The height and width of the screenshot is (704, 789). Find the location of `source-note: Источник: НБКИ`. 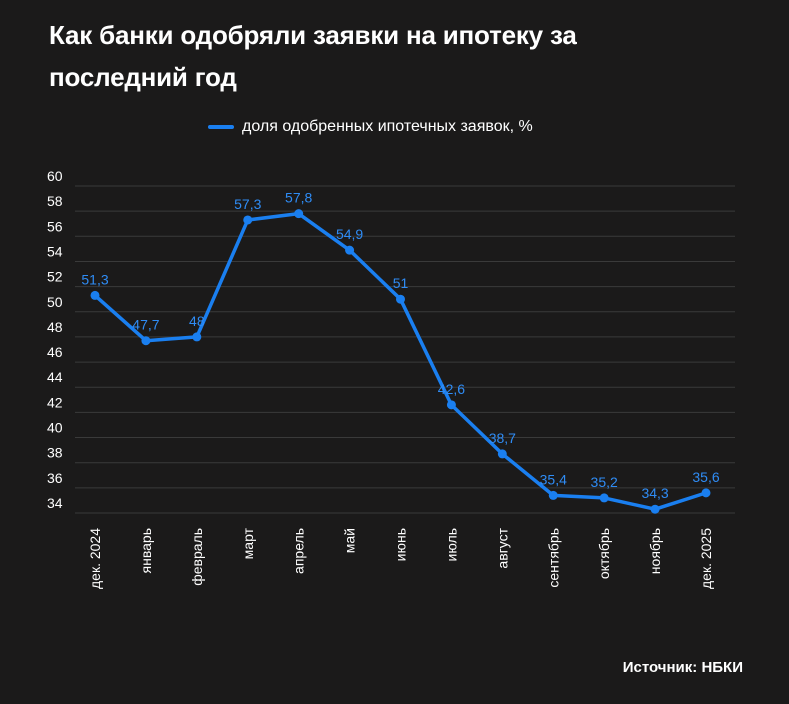

source-note: Источник: НБКИ is located at coordinates (682, 667).